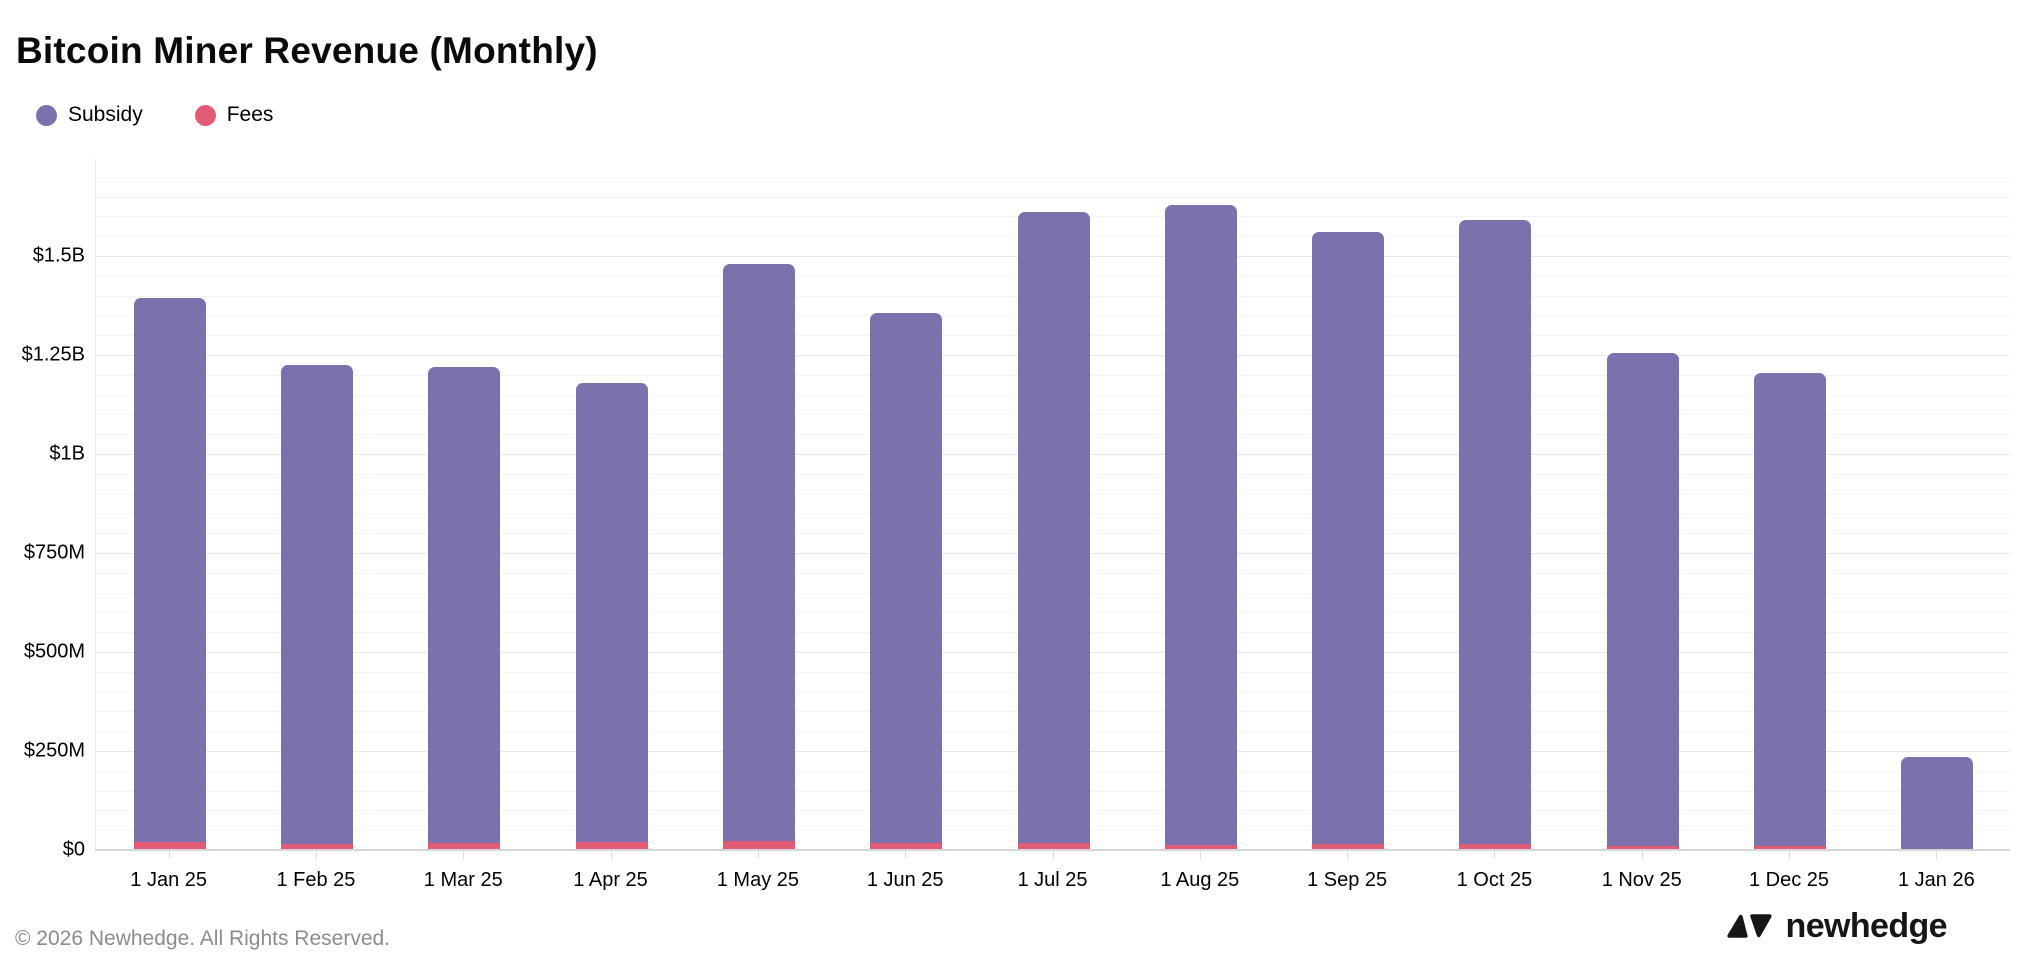 The width and height of the screenshot is (2025, 975). What do you see at coordinates (316, 880) in the screenshot?
I see `x-axis-label: 1 Feb 25` at bounding box center [316, 880].